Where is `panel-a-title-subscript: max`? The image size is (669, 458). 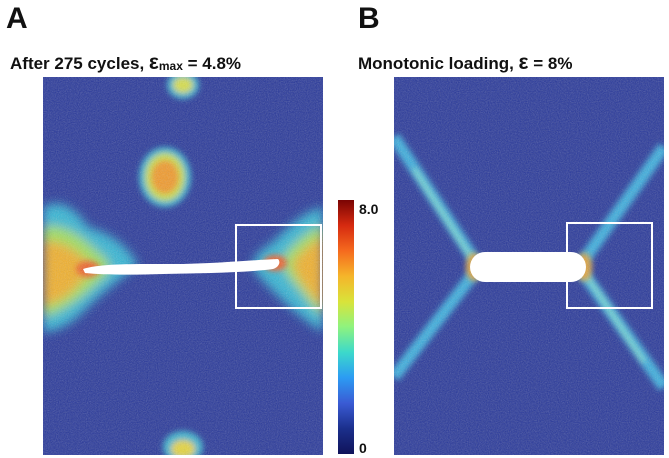 panel-a-title-subscript: max is located at coordinates (170, 66).